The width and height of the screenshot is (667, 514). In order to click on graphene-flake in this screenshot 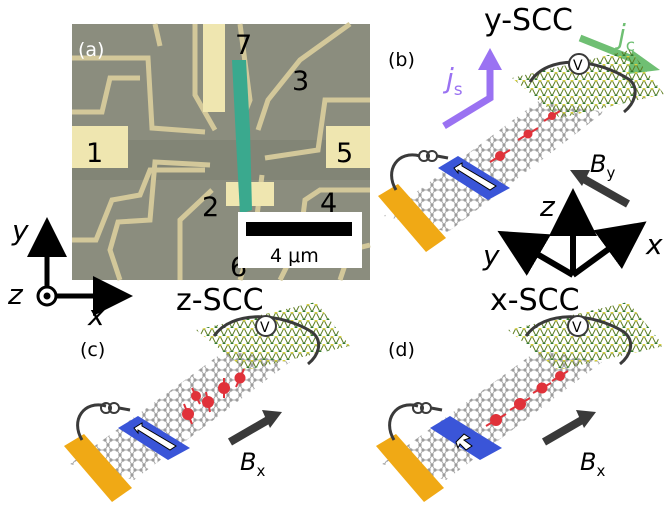, I will do `click(242, 137)`.